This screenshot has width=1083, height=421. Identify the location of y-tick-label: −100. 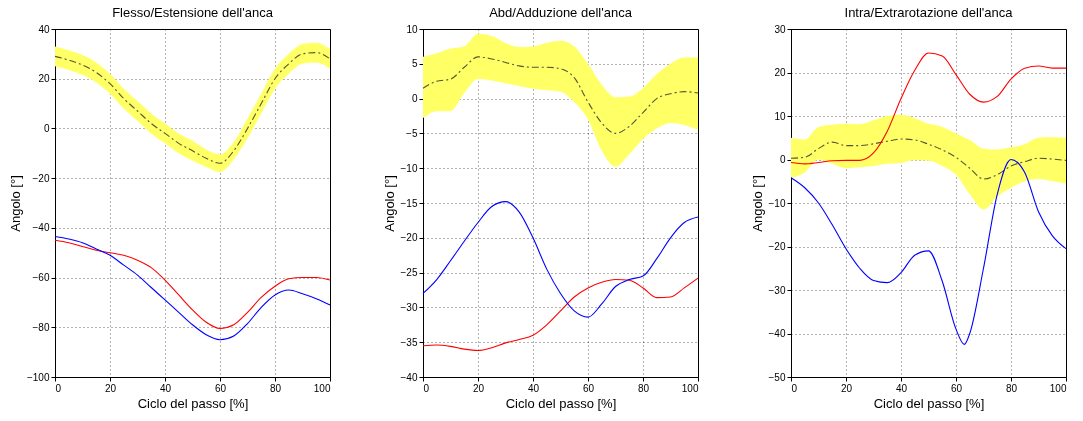
(38, 377).